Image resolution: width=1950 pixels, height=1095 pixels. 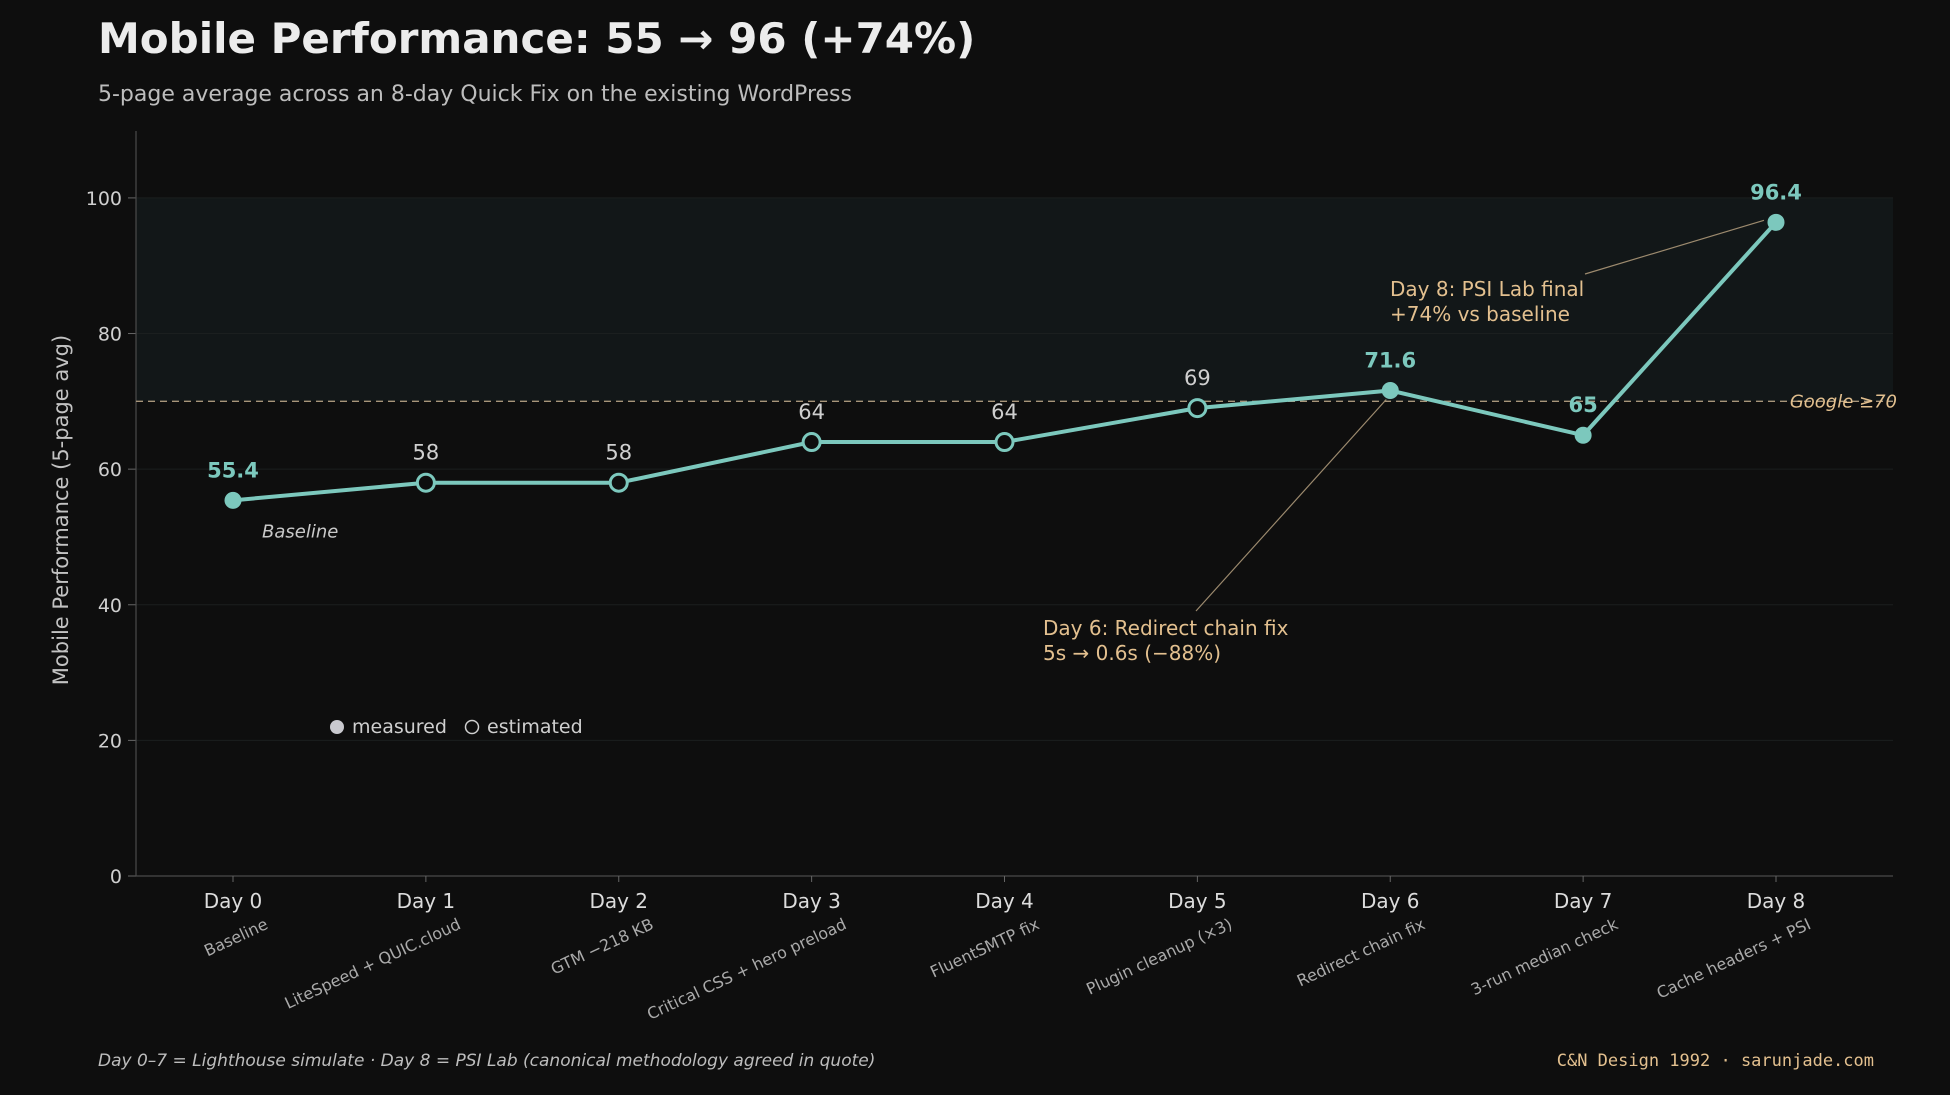 What do you see at coordinates (1480, 314) in the screenshot?
I see `annotation-text: +74% vs baseline` at bounding box center [1480, 314].